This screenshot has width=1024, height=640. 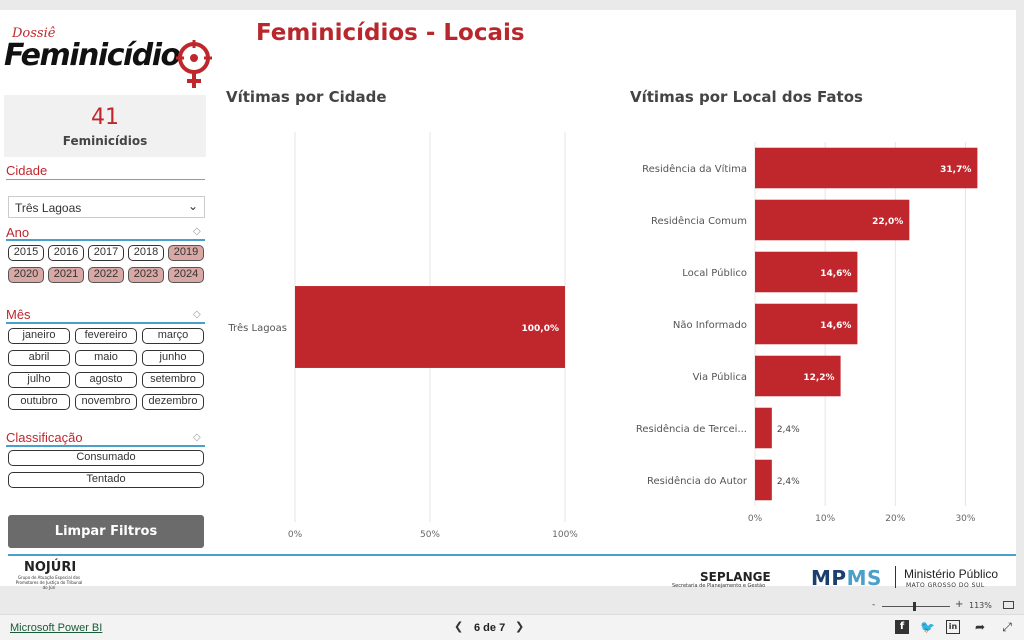 What do you see at coordinates (186, 253) in the screenshot?
I see `ano-pill-2019: 2019` at bounding box center [186, 253].